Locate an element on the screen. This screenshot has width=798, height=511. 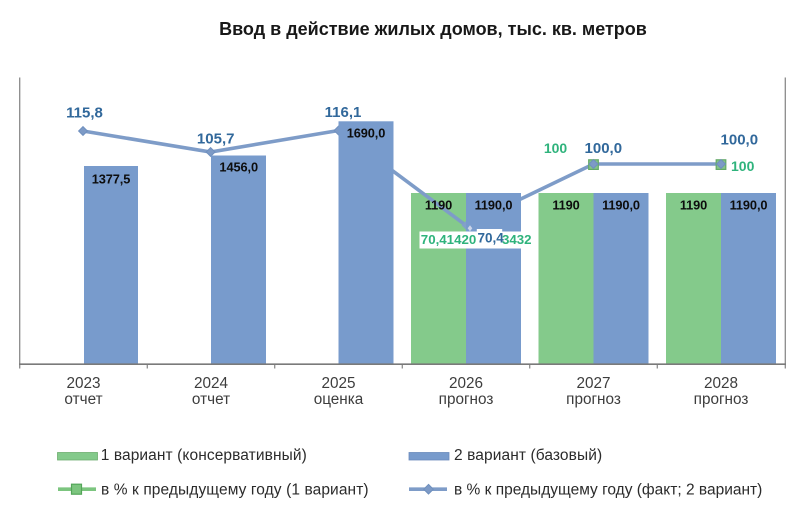
svg-text: 2 вариант (базовый) is located at coordinates (528, 455).